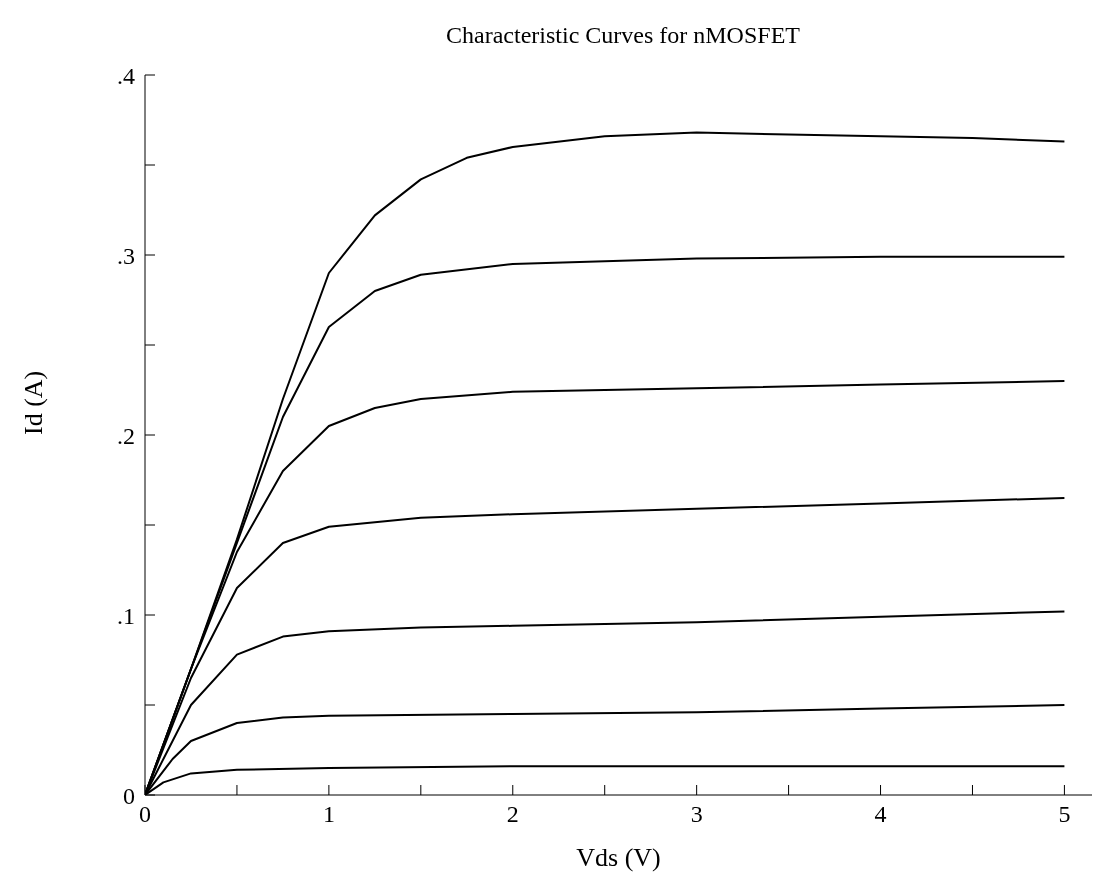 The height and width of the screenshot is (893, 1105). Describe the element at coordinates (126, 615) in the screenshot. I see `y-tick-label: .1` at that location.